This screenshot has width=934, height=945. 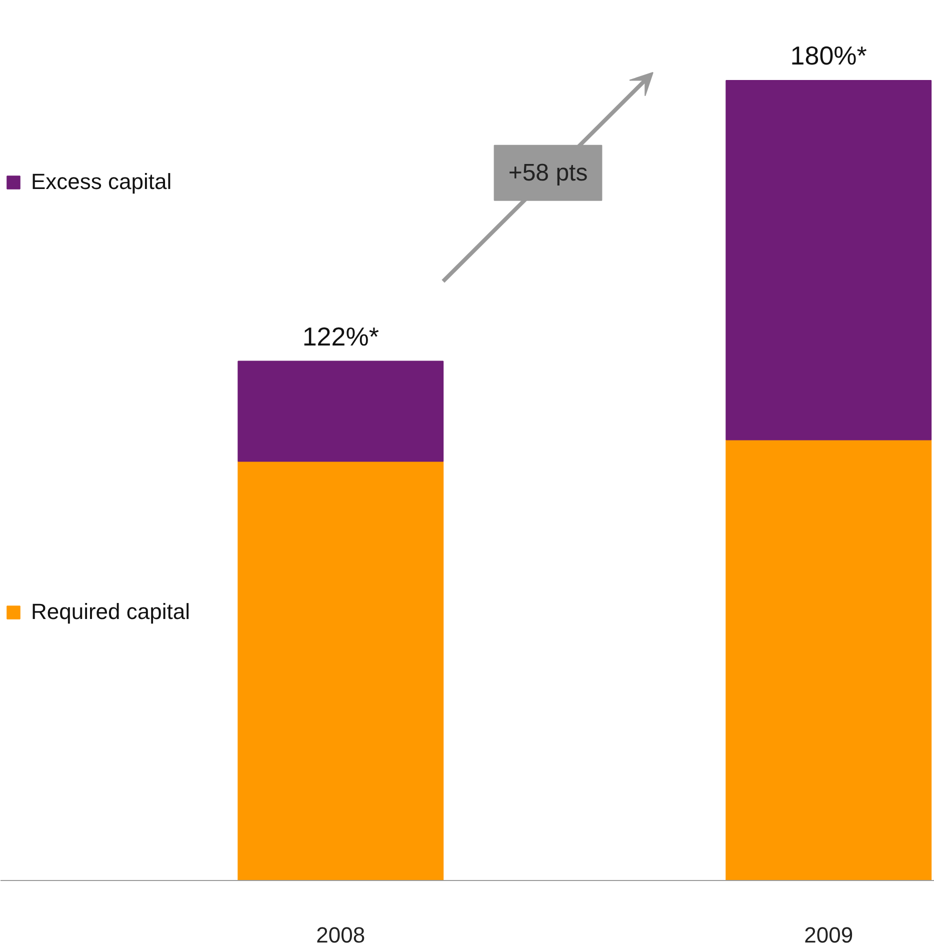 I want to click on legend-label: Required capital, so click(x=110, y=612).